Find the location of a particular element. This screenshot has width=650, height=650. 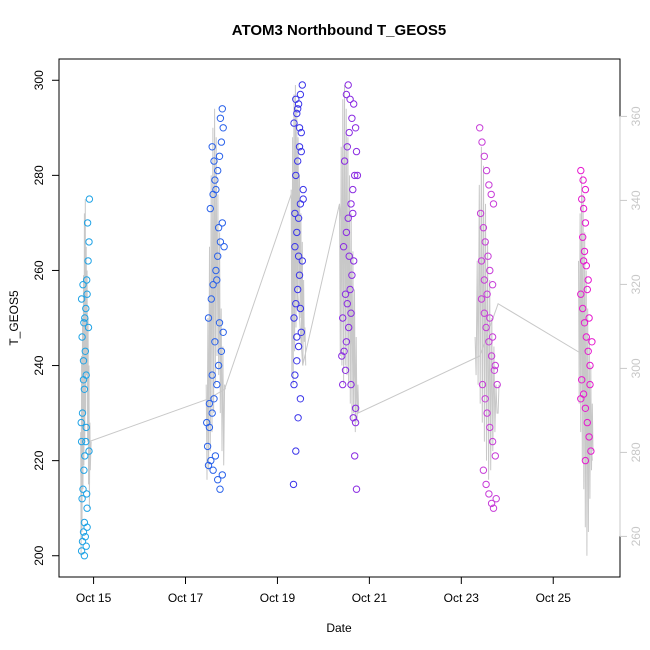

x-axis: Oct 15 Oct 17 Oct 19 Oct 21 Oct 23 Oct 25 is located at coordinates (323, 590).